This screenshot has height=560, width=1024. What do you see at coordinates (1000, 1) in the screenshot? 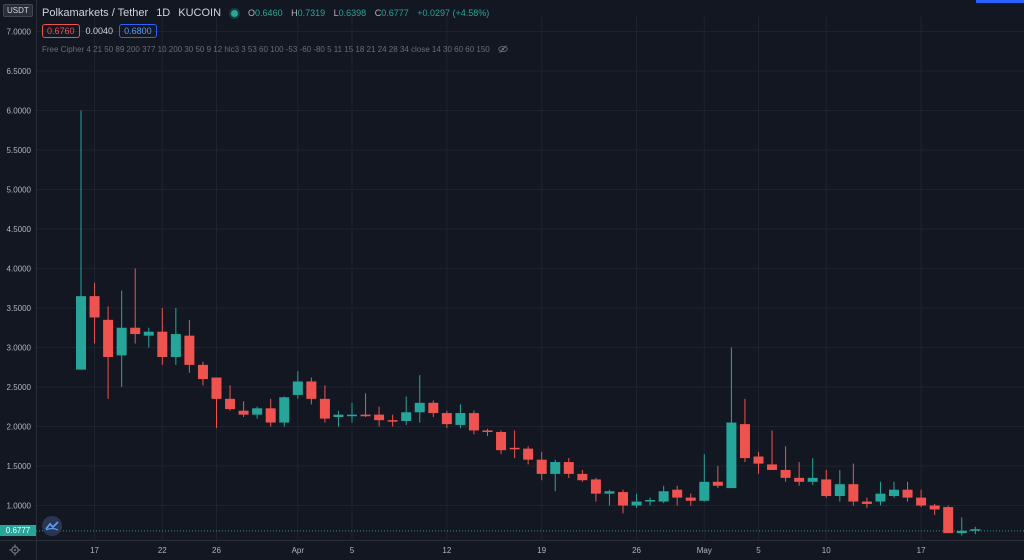
I see `top-right-accent-bar` at bounding box center [1000, 1].